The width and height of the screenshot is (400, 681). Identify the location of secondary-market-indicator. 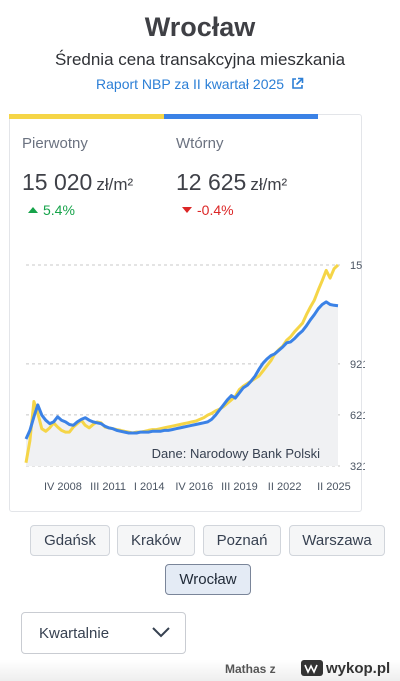
(241, 116).